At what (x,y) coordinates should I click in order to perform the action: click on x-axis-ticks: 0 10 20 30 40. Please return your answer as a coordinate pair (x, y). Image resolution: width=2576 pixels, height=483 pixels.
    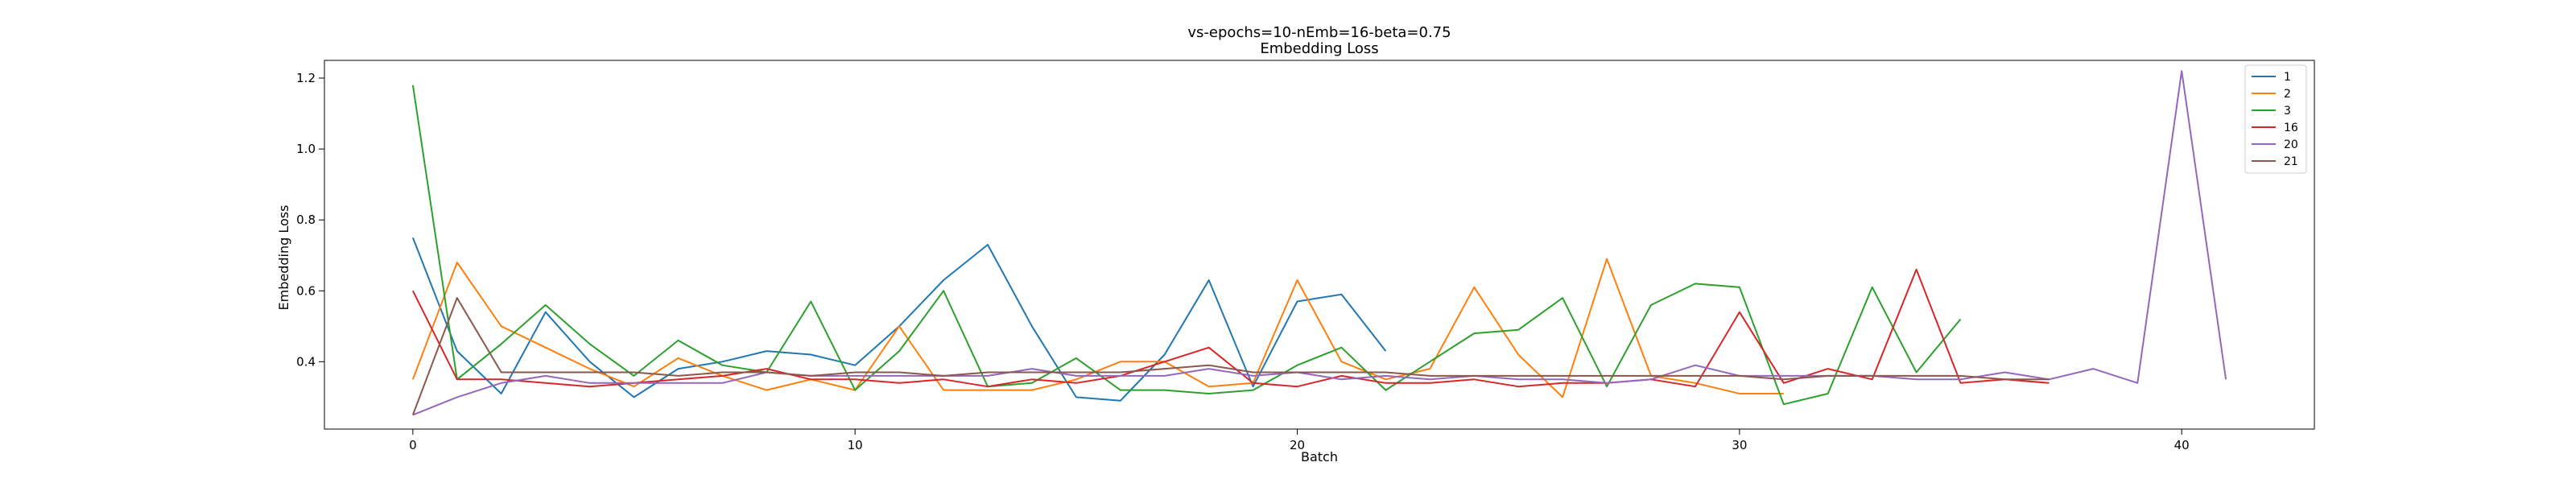
    Looking at the image, I should click on (1299, 441).